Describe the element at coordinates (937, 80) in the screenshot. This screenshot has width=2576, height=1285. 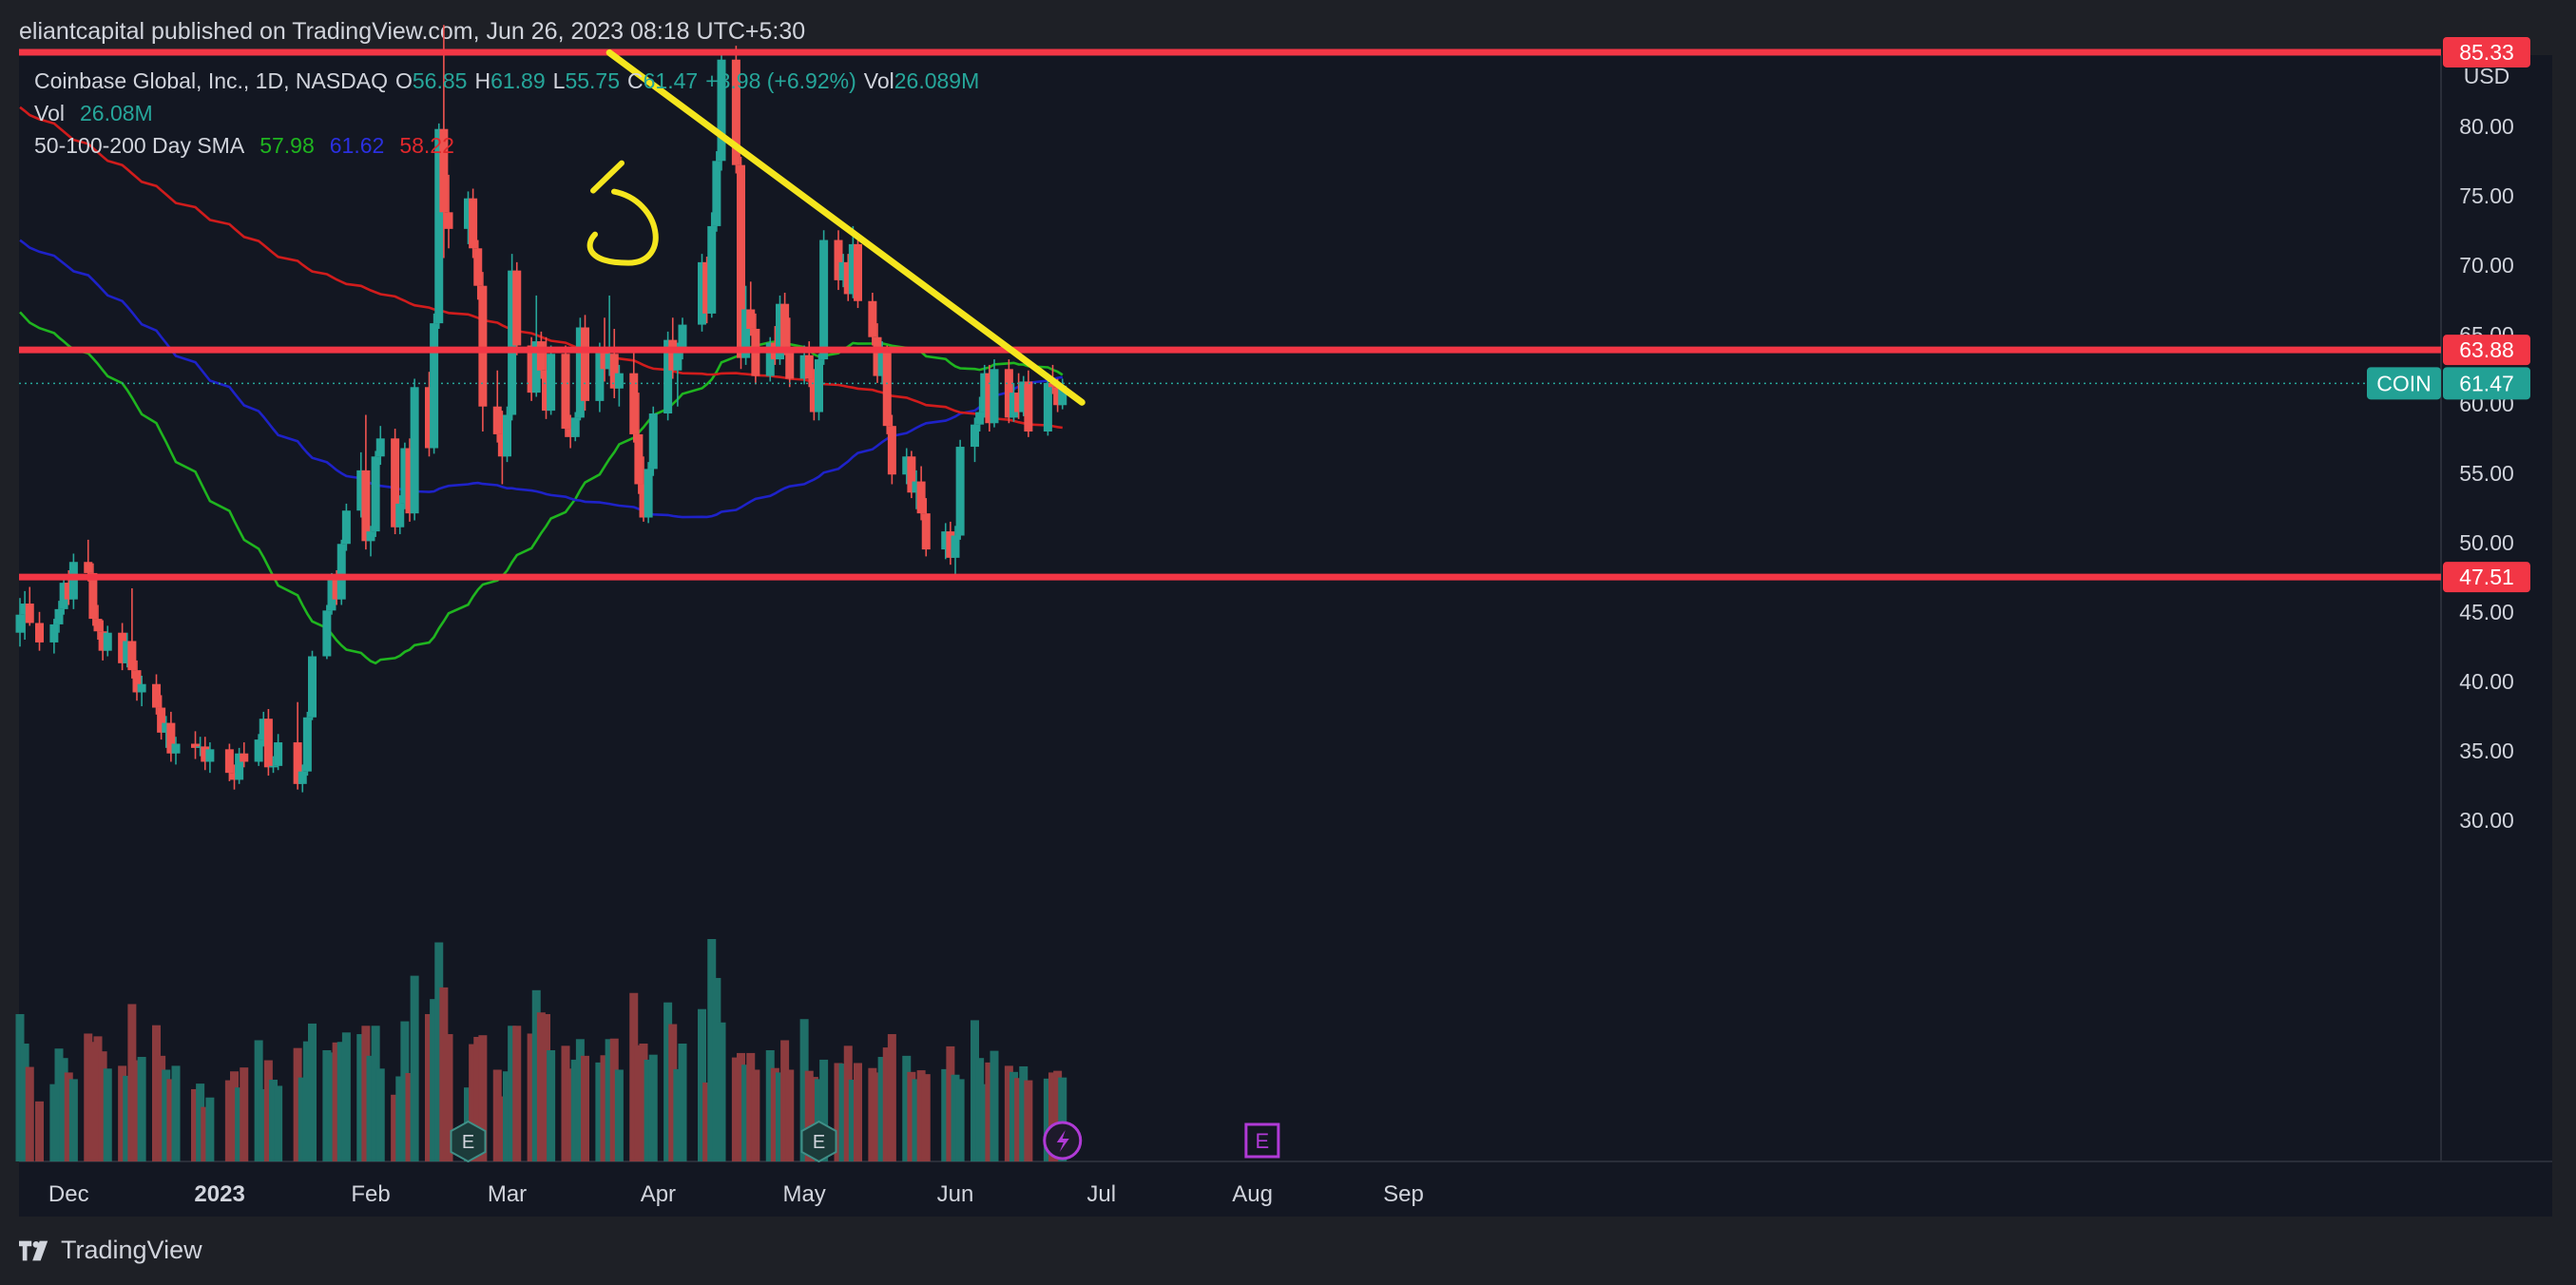
I see `legend-vol: 26.089M` at that location.